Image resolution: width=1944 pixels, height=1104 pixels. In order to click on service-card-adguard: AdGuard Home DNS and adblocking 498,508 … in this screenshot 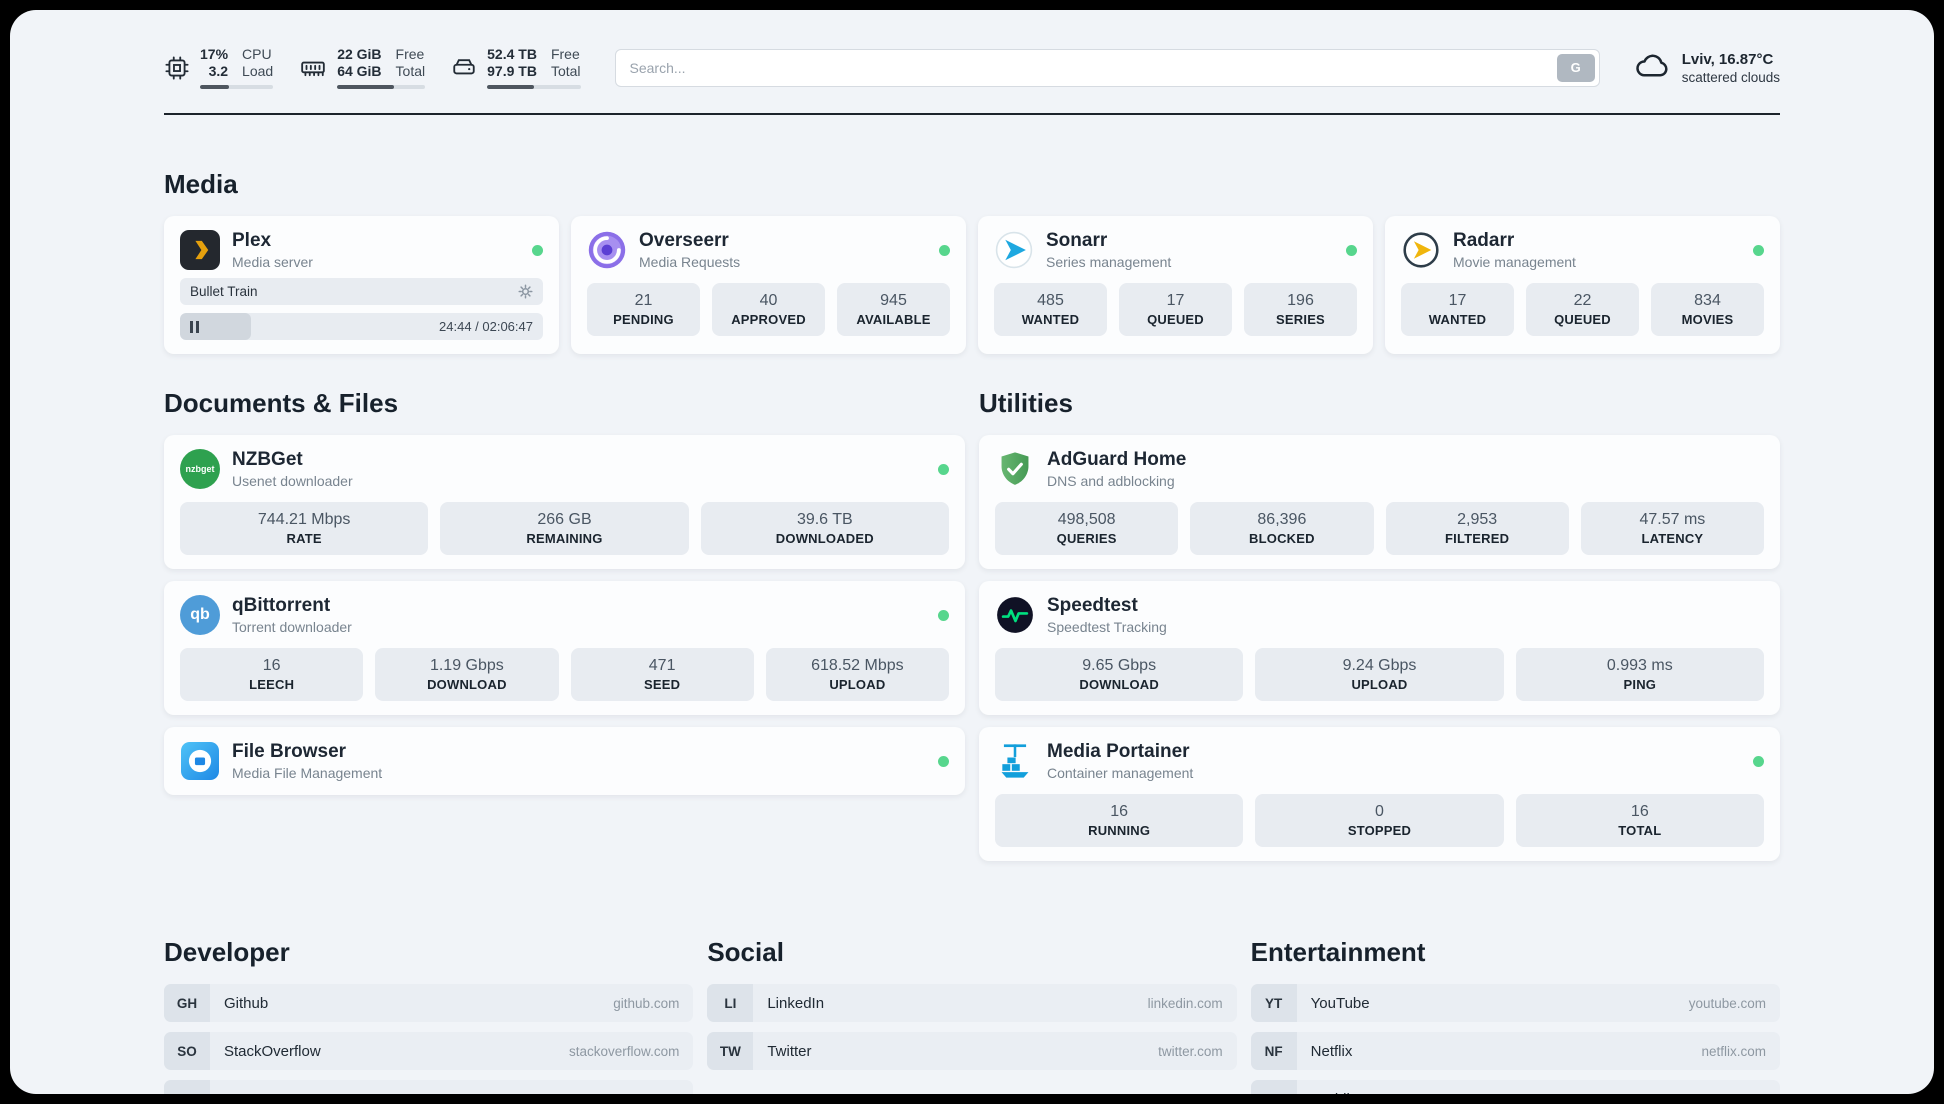, I will do `click(1379, 502)`.